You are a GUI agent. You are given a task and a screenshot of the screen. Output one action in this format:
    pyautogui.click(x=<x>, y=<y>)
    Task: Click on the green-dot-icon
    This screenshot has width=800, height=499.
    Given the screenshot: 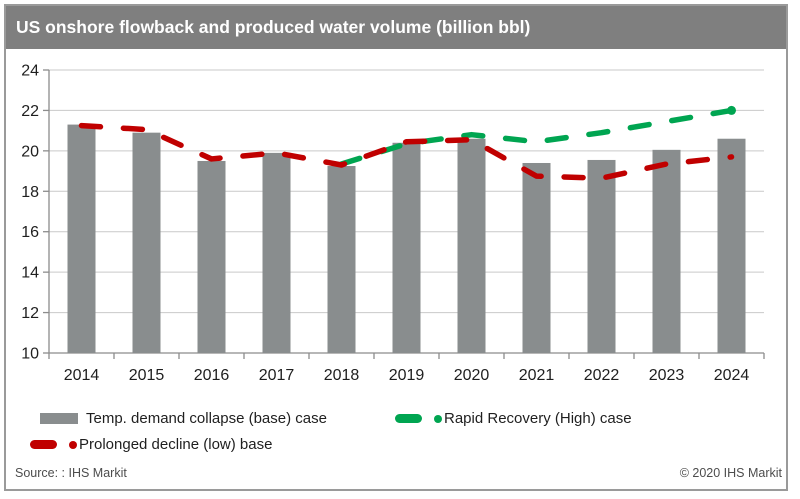 What is the action you would take?
    pyautogui.click(x=438, y=418)
    